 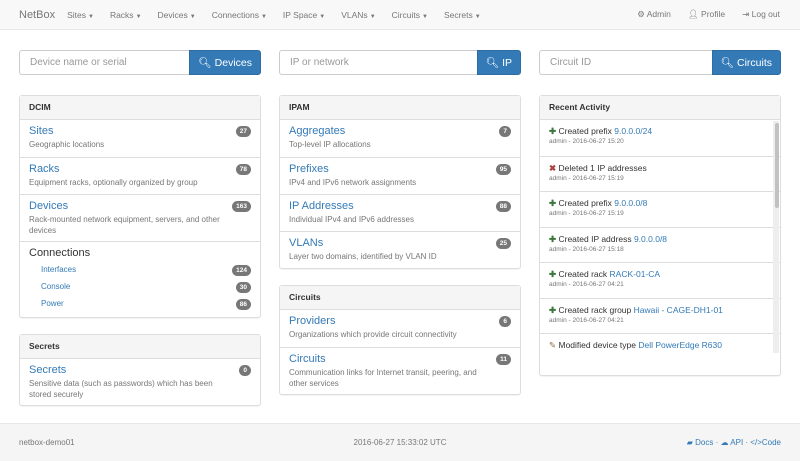 I want to click on device-search-field: Device name or serial, so click(x=104, y=62).